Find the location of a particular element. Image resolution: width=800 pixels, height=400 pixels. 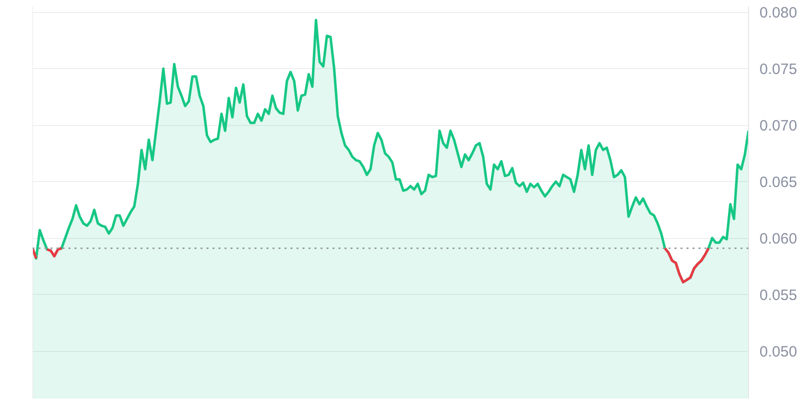

y-tick-label: 0.070 is located at coordinates (779, 126).